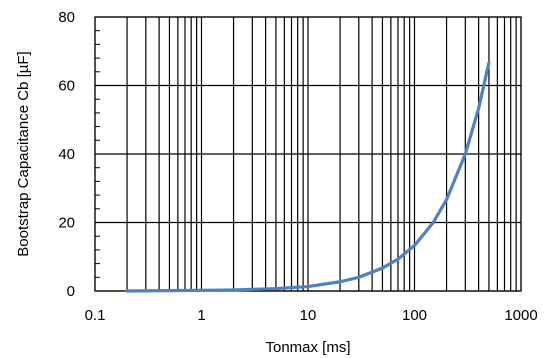  What do you see at coordinates (66, 223) in the screenshot?
I see `y-tick-label: 20` at bounding box center [66, 223].